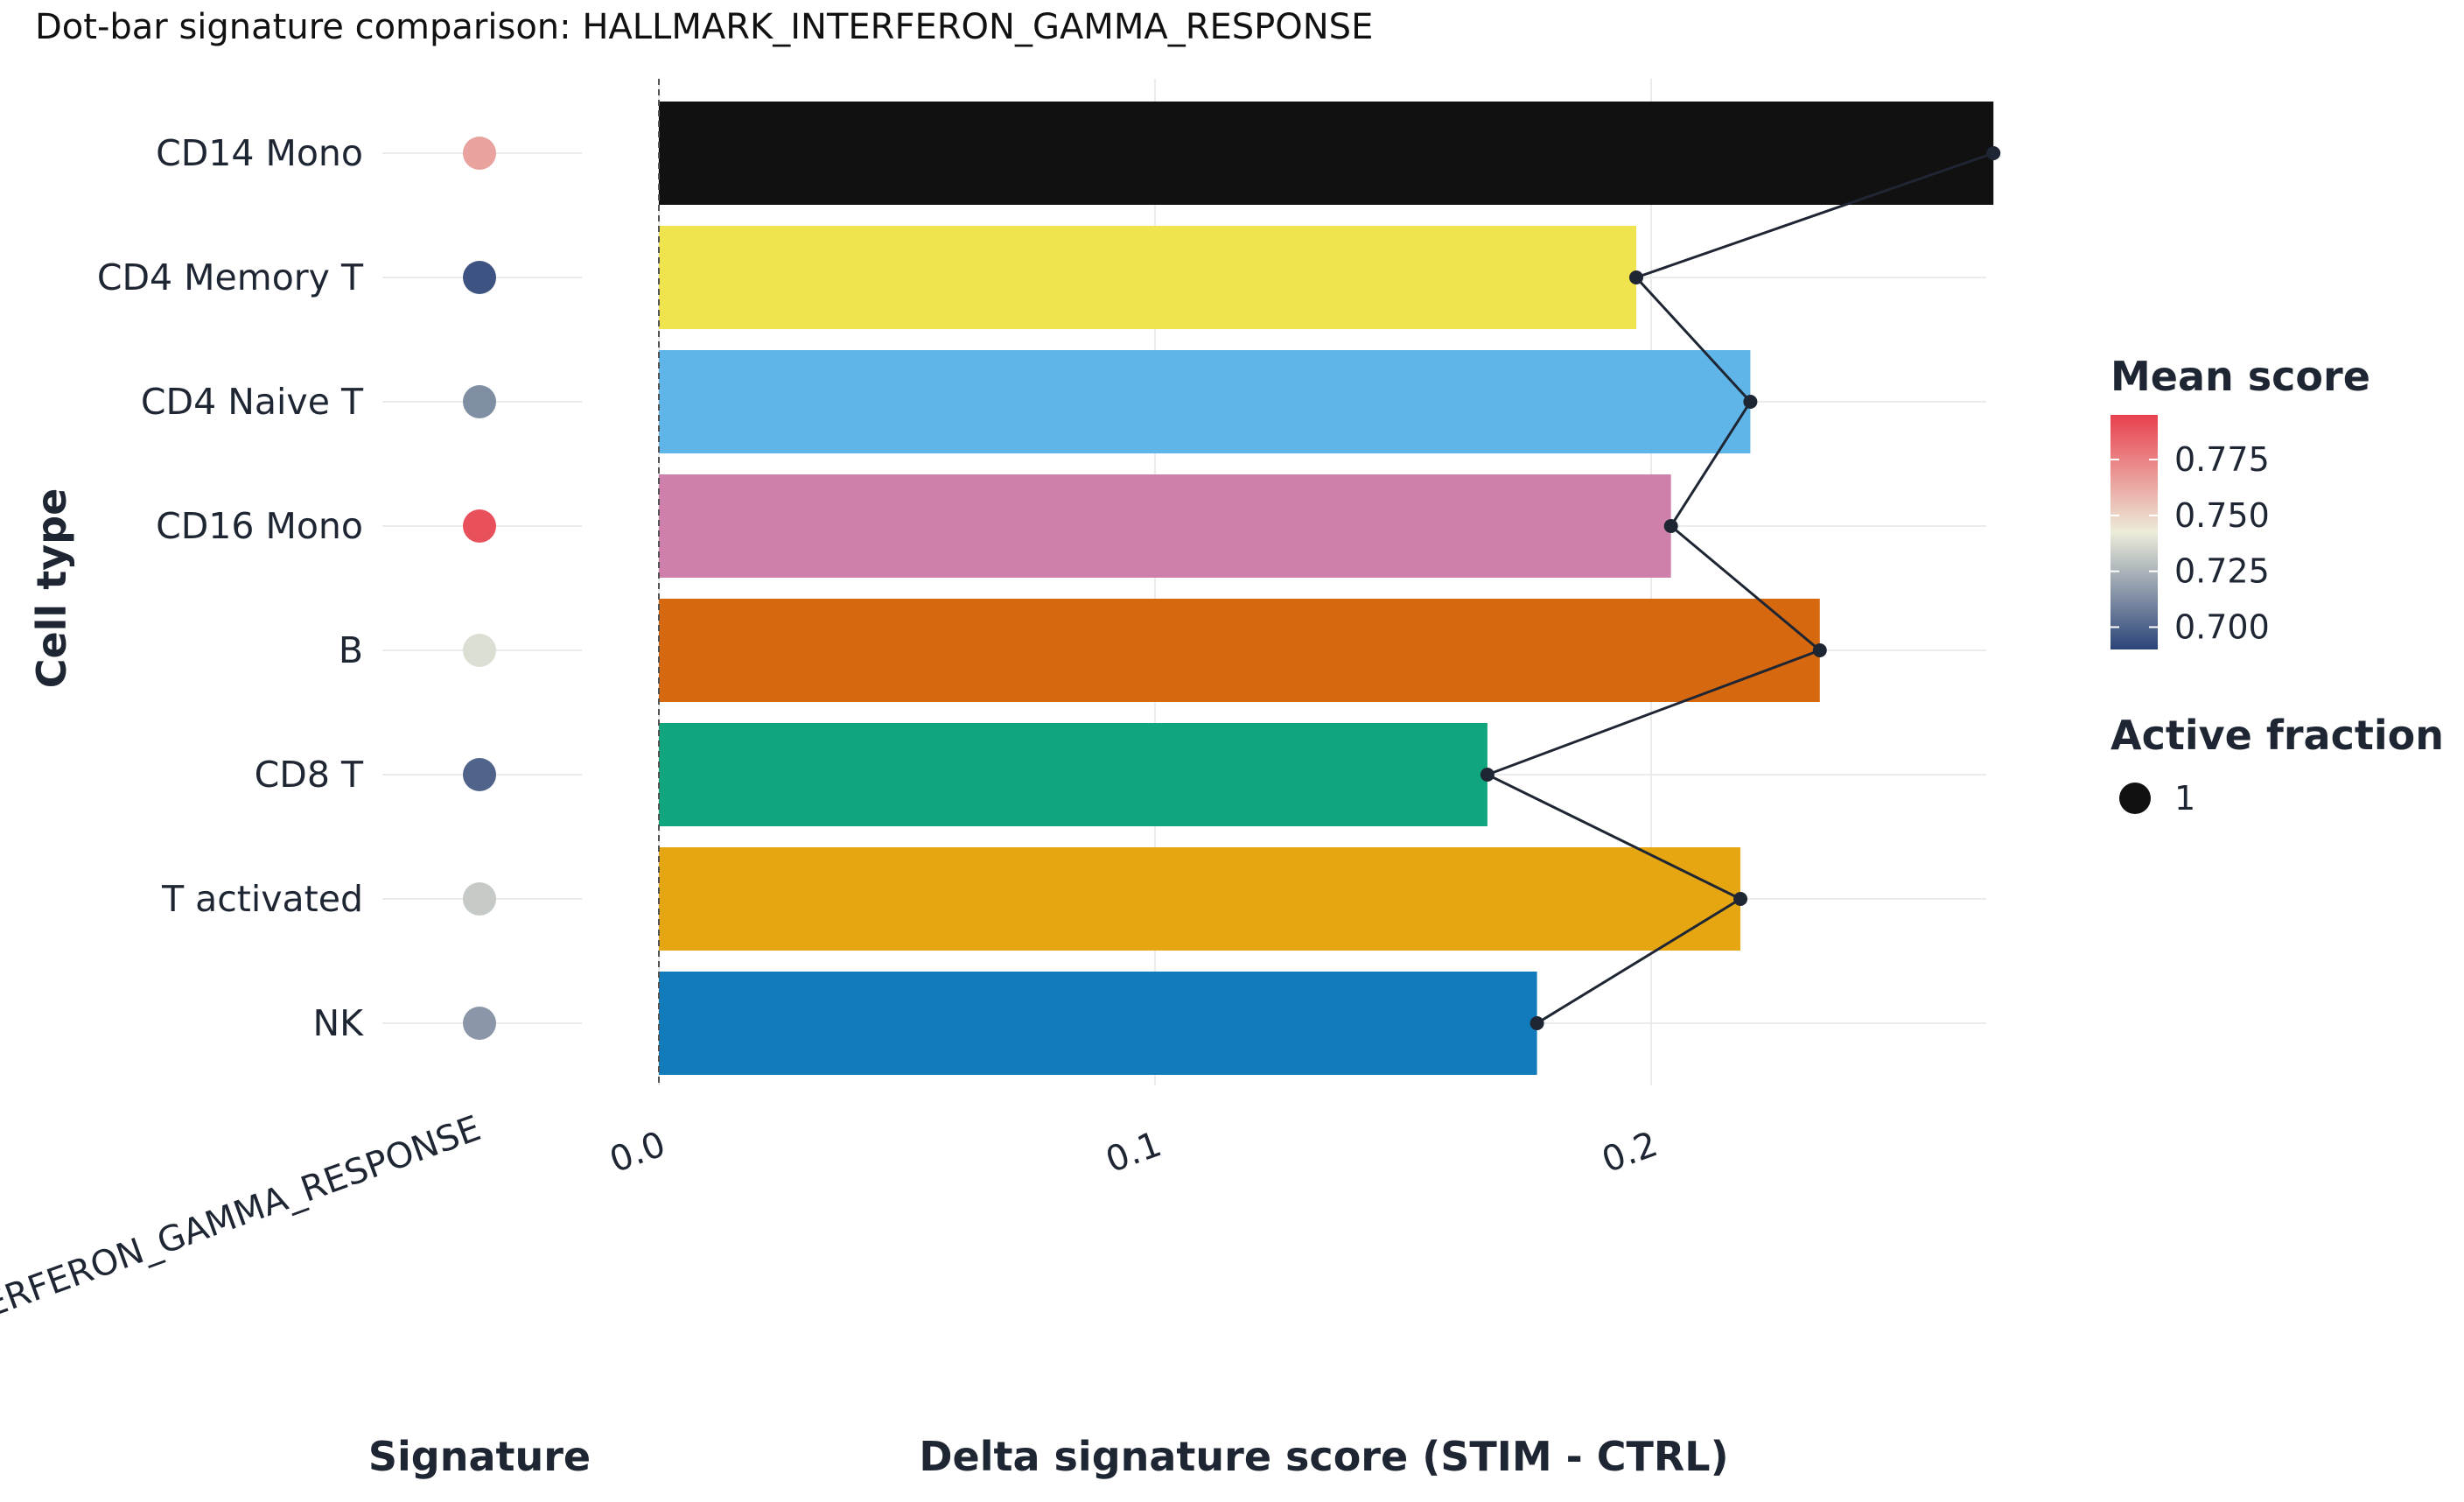 The width and height of the screenshot is (2464, 1502). Describe the element at coordinates (262, 899) in the screenshot. I see `y-tick-label: T activated` at that location.